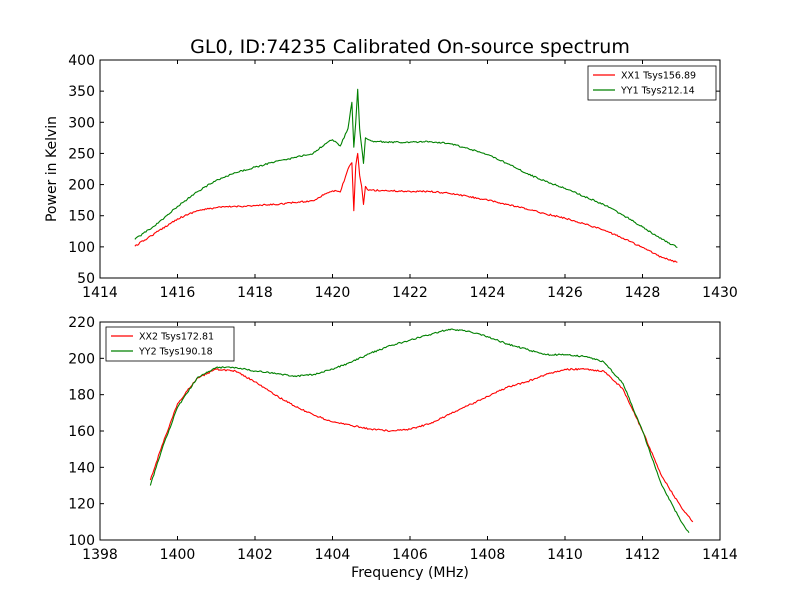 The height and width of the screenshot is (600, 800). What do you see at coordinates (333, 555) in the screenshot?
I see `x-tick-label: 1404` at bounding box center [333, 555].